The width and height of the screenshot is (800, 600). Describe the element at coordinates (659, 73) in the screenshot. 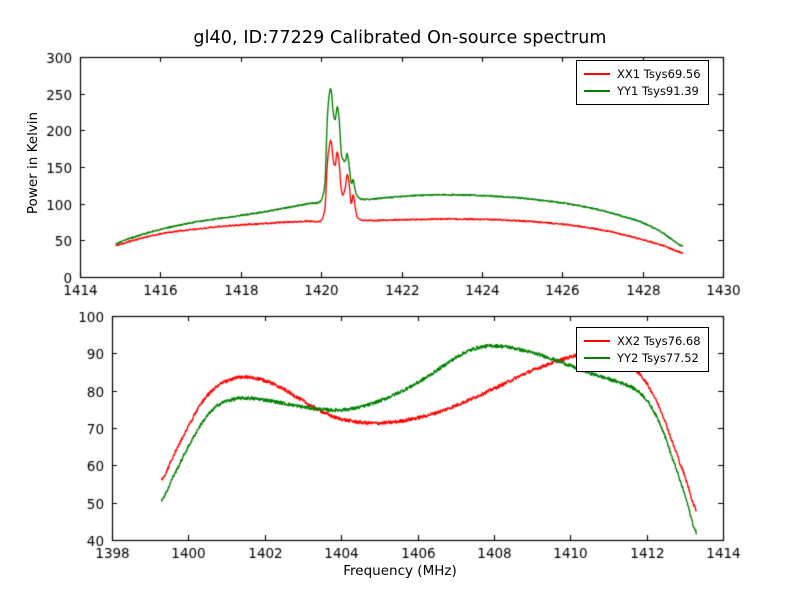

I see `legend-label-xx1: XX1 Tsys69.56` at that location.